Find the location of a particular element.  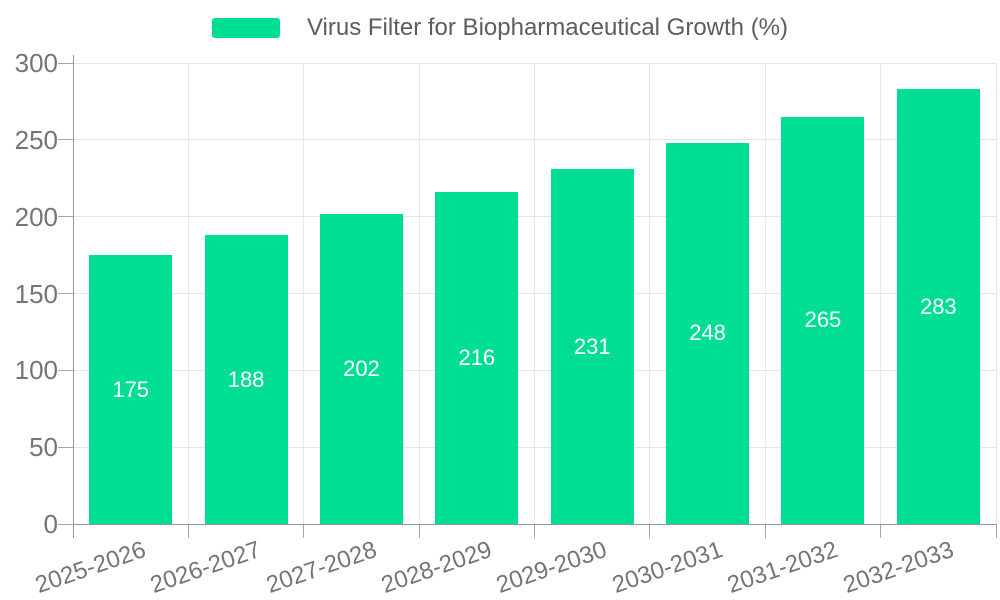

bar-2030-2031: 248 is located at coordinates (708, 333).